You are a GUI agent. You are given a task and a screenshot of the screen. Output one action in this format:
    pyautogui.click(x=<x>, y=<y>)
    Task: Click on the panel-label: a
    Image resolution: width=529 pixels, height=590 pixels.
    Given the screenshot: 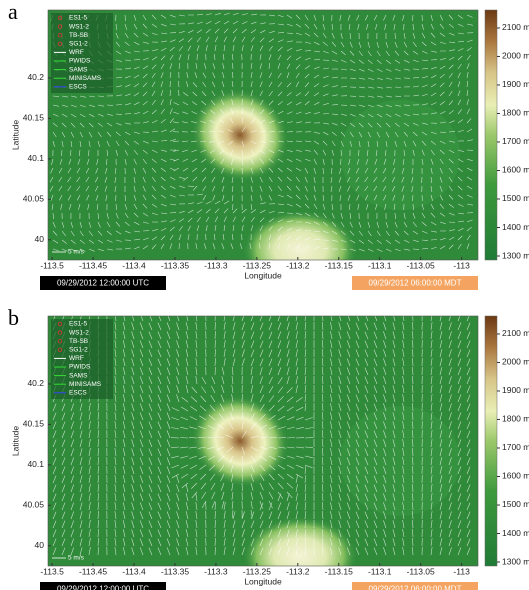 What is the action you would take?
    pyautogui.click(x=13, y=12)
    